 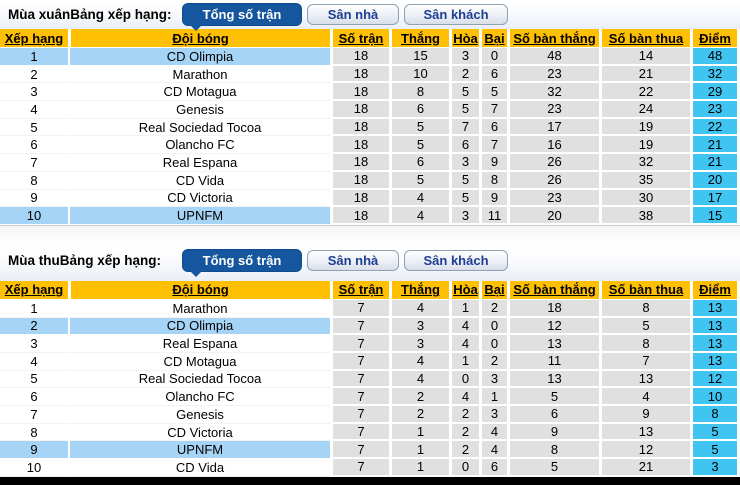 What do you see at coordinates (644, 163) in the screenshot?
I see `goals-against-cell: 32` at bounding box center [644, 163].